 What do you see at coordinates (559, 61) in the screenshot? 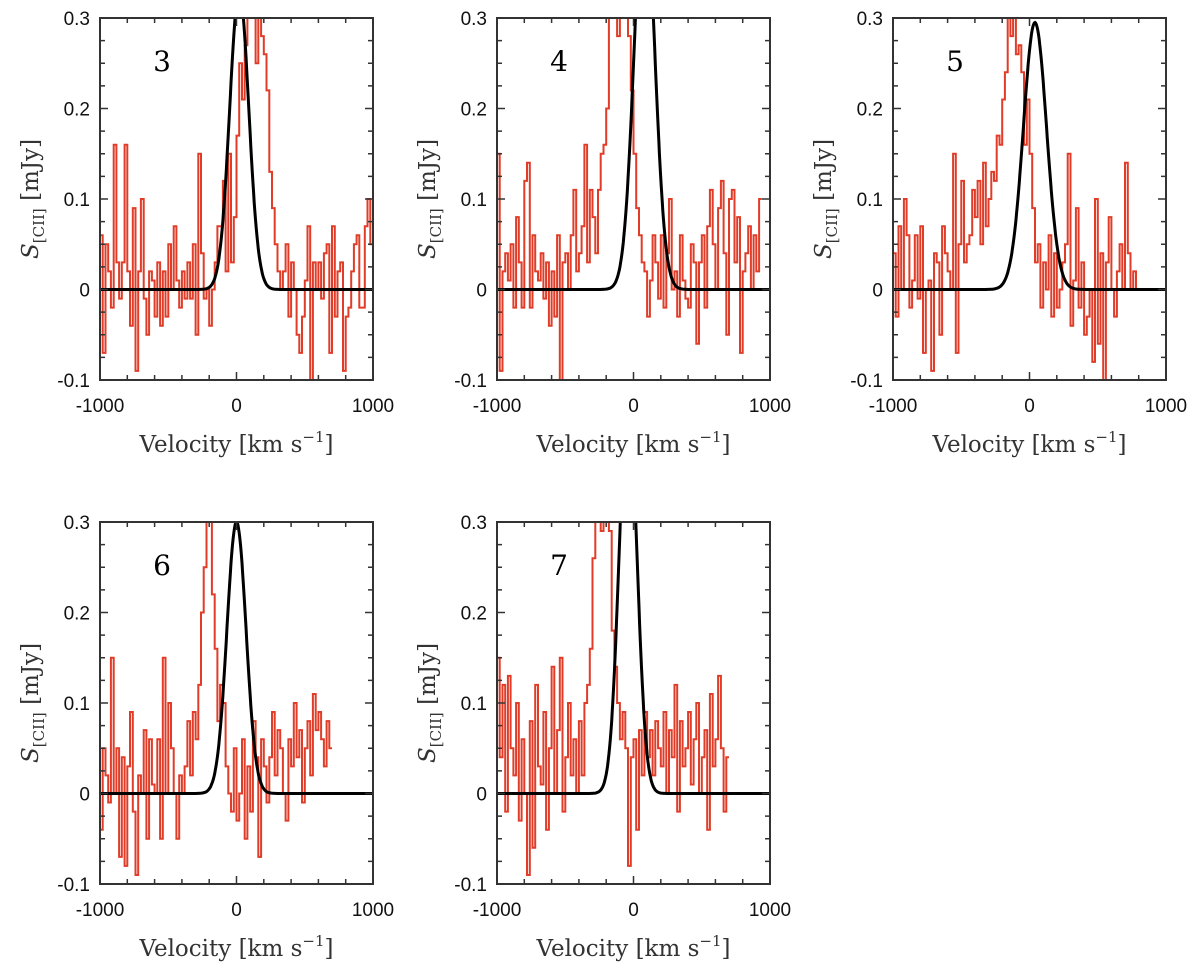
I see `panel-number: 4` at bounding box center [559, 61].